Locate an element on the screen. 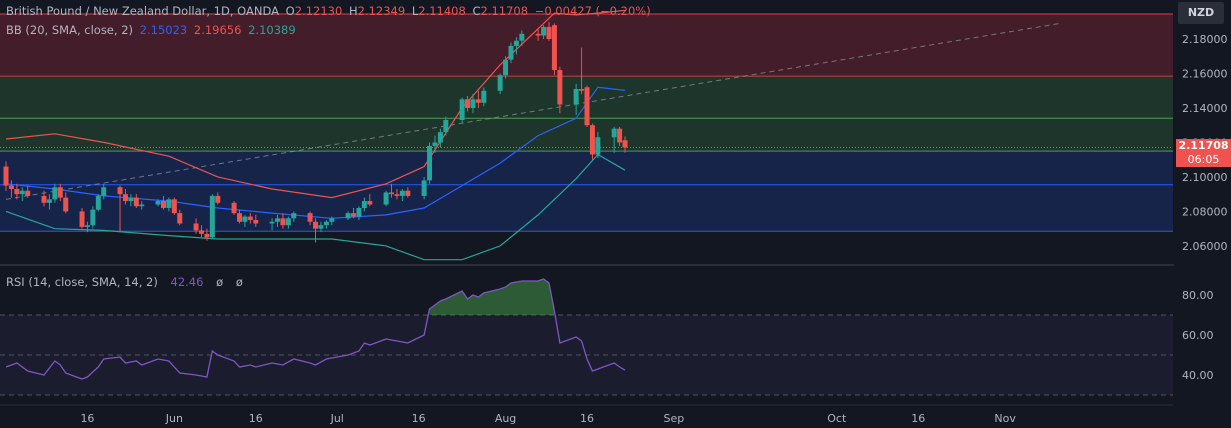 This screenshot has width=1231, height=428. last-price-value: 2.11708 is located at coordinates (1203, 145).